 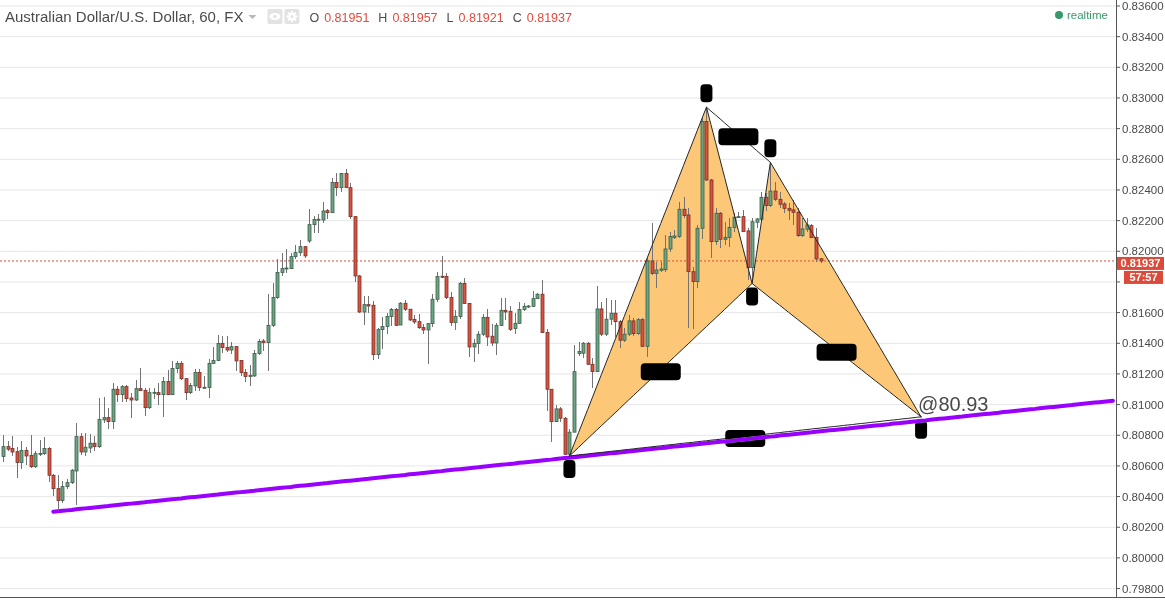 I want to click on y-tick-label: 0.80000, so click(x=1143, y=557).